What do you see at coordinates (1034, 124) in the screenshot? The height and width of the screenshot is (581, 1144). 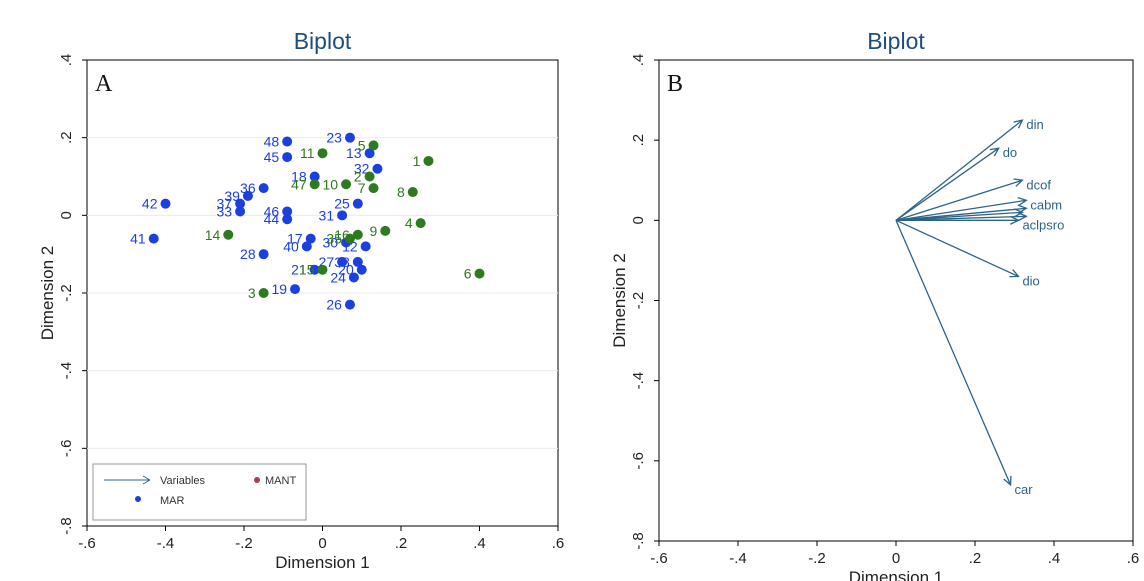 I see `vector-label: din` at bounding box center [1034, 124].